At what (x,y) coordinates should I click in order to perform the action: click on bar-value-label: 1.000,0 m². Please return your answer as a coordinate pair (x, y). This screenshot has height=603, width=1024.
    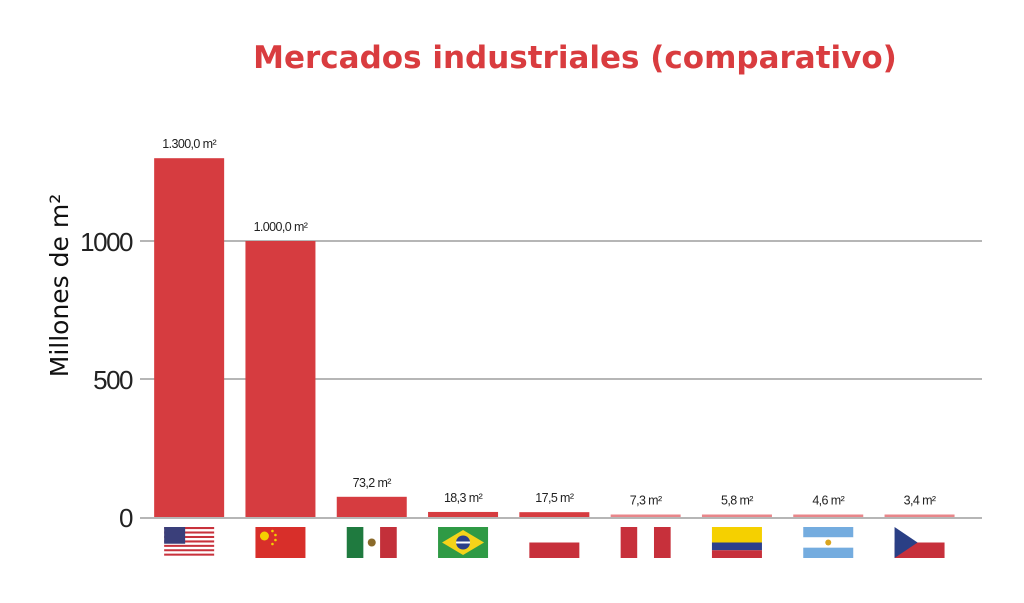
    Looking at the image, I should click on (281, 227).